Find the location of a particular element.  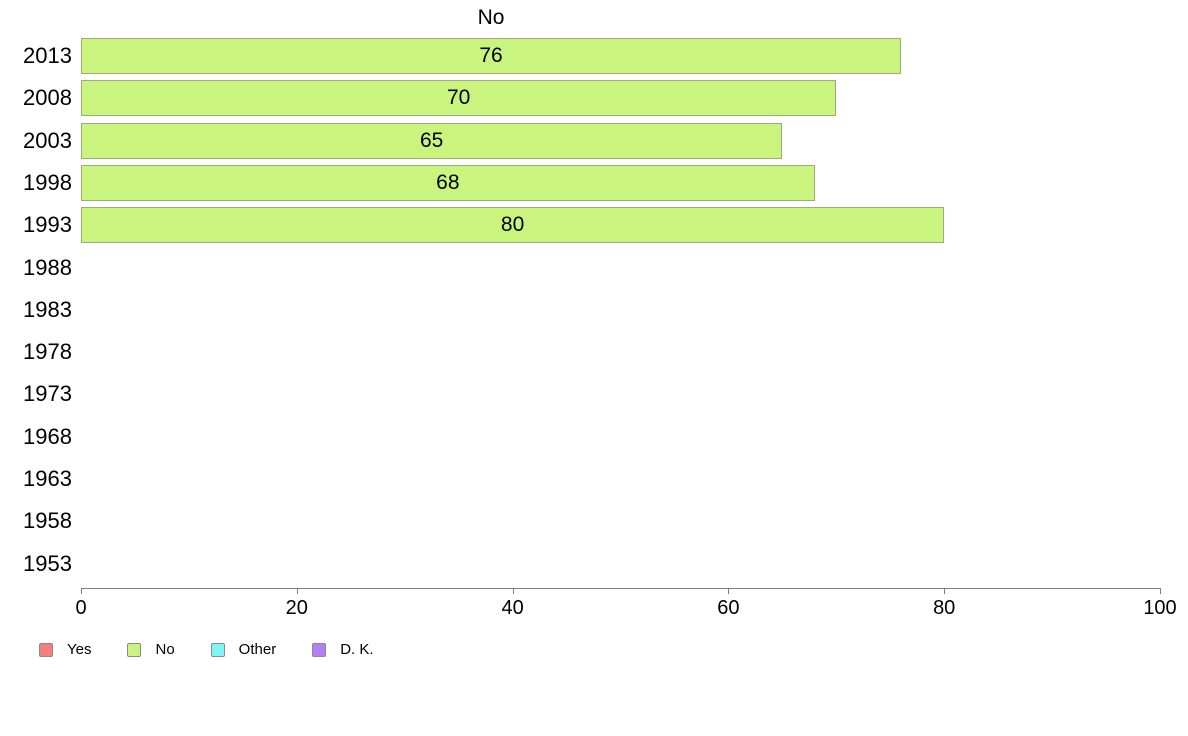

legend-label: No is located at coordinates (165, 649).